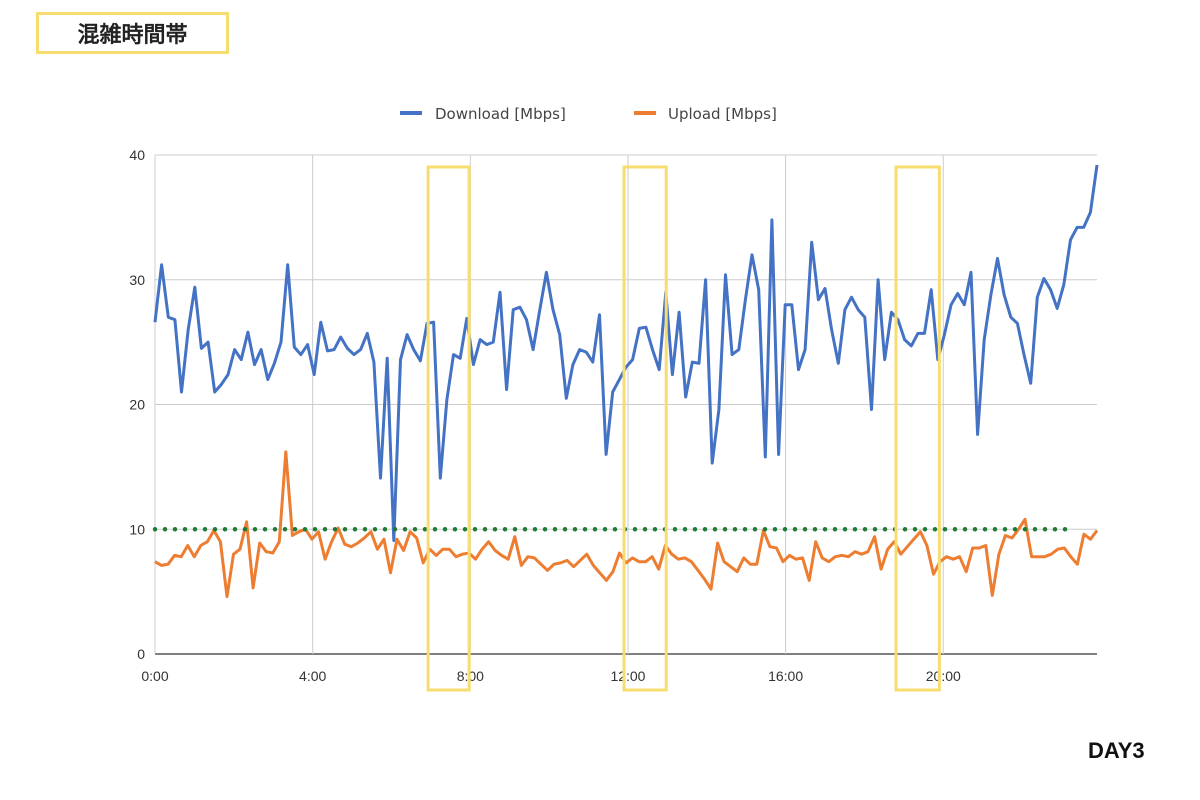 The image size is (1200, 800). What do you see at coordinates (137, 529) in the screenshot?
I see `y-tick-label: 10` at bounding box center [137, 529].